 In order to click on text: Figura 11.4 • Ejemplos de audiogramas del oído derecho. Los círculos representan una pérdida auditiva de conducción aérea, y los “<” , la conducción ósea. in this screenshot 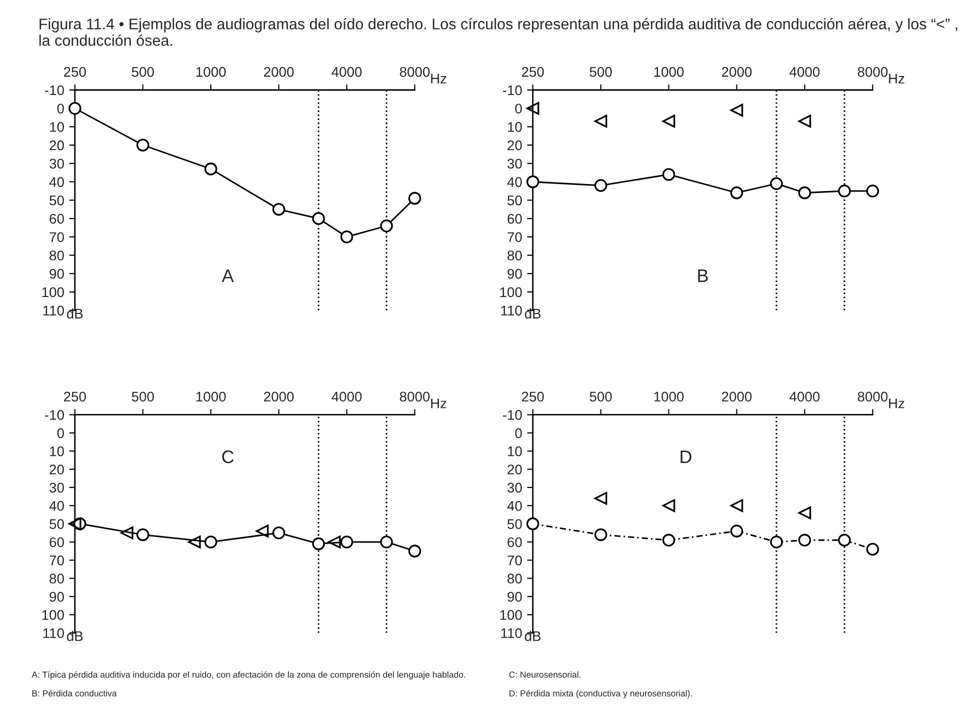, I will do `click(498, 32)`.